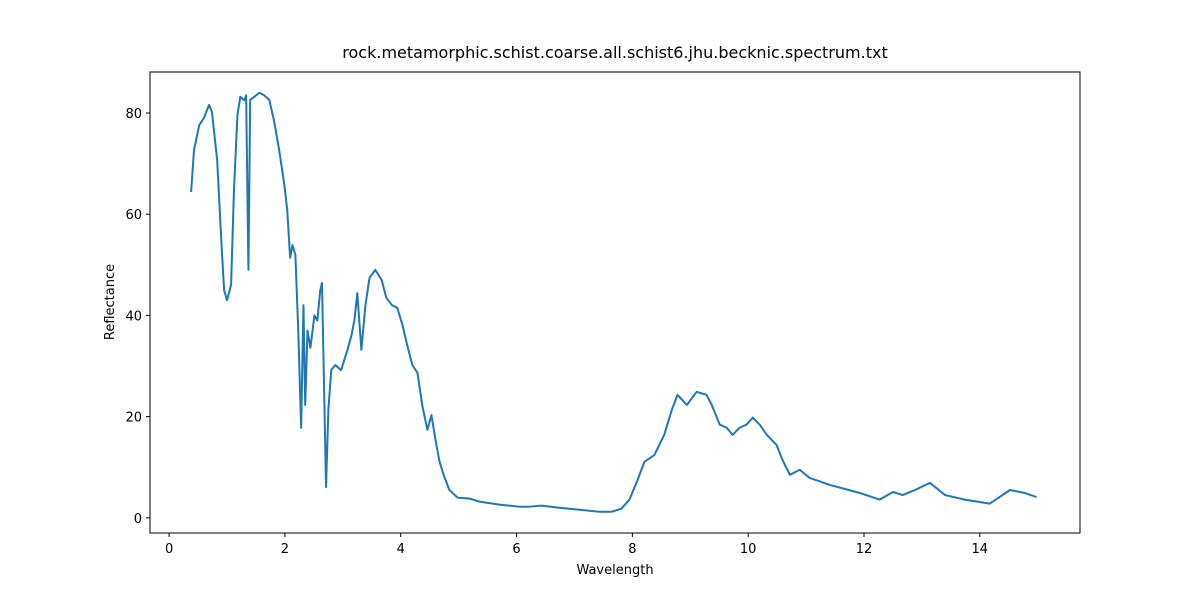  What do you see at coordinates (748, 549) in the screenshot?
I see `x-tick-label: 10` at bounding box center [748, 549].